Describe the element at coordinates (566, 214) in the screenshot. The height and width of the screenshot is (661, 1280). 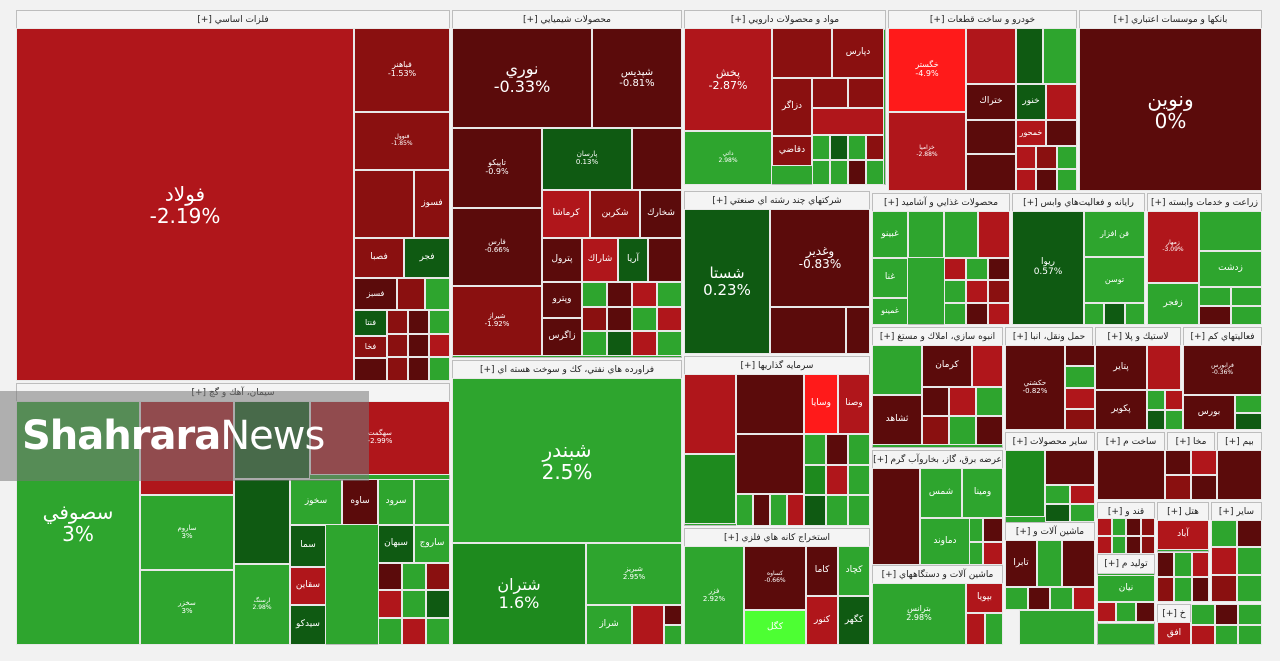
I see `stock-tile: كرماشا` at that location.